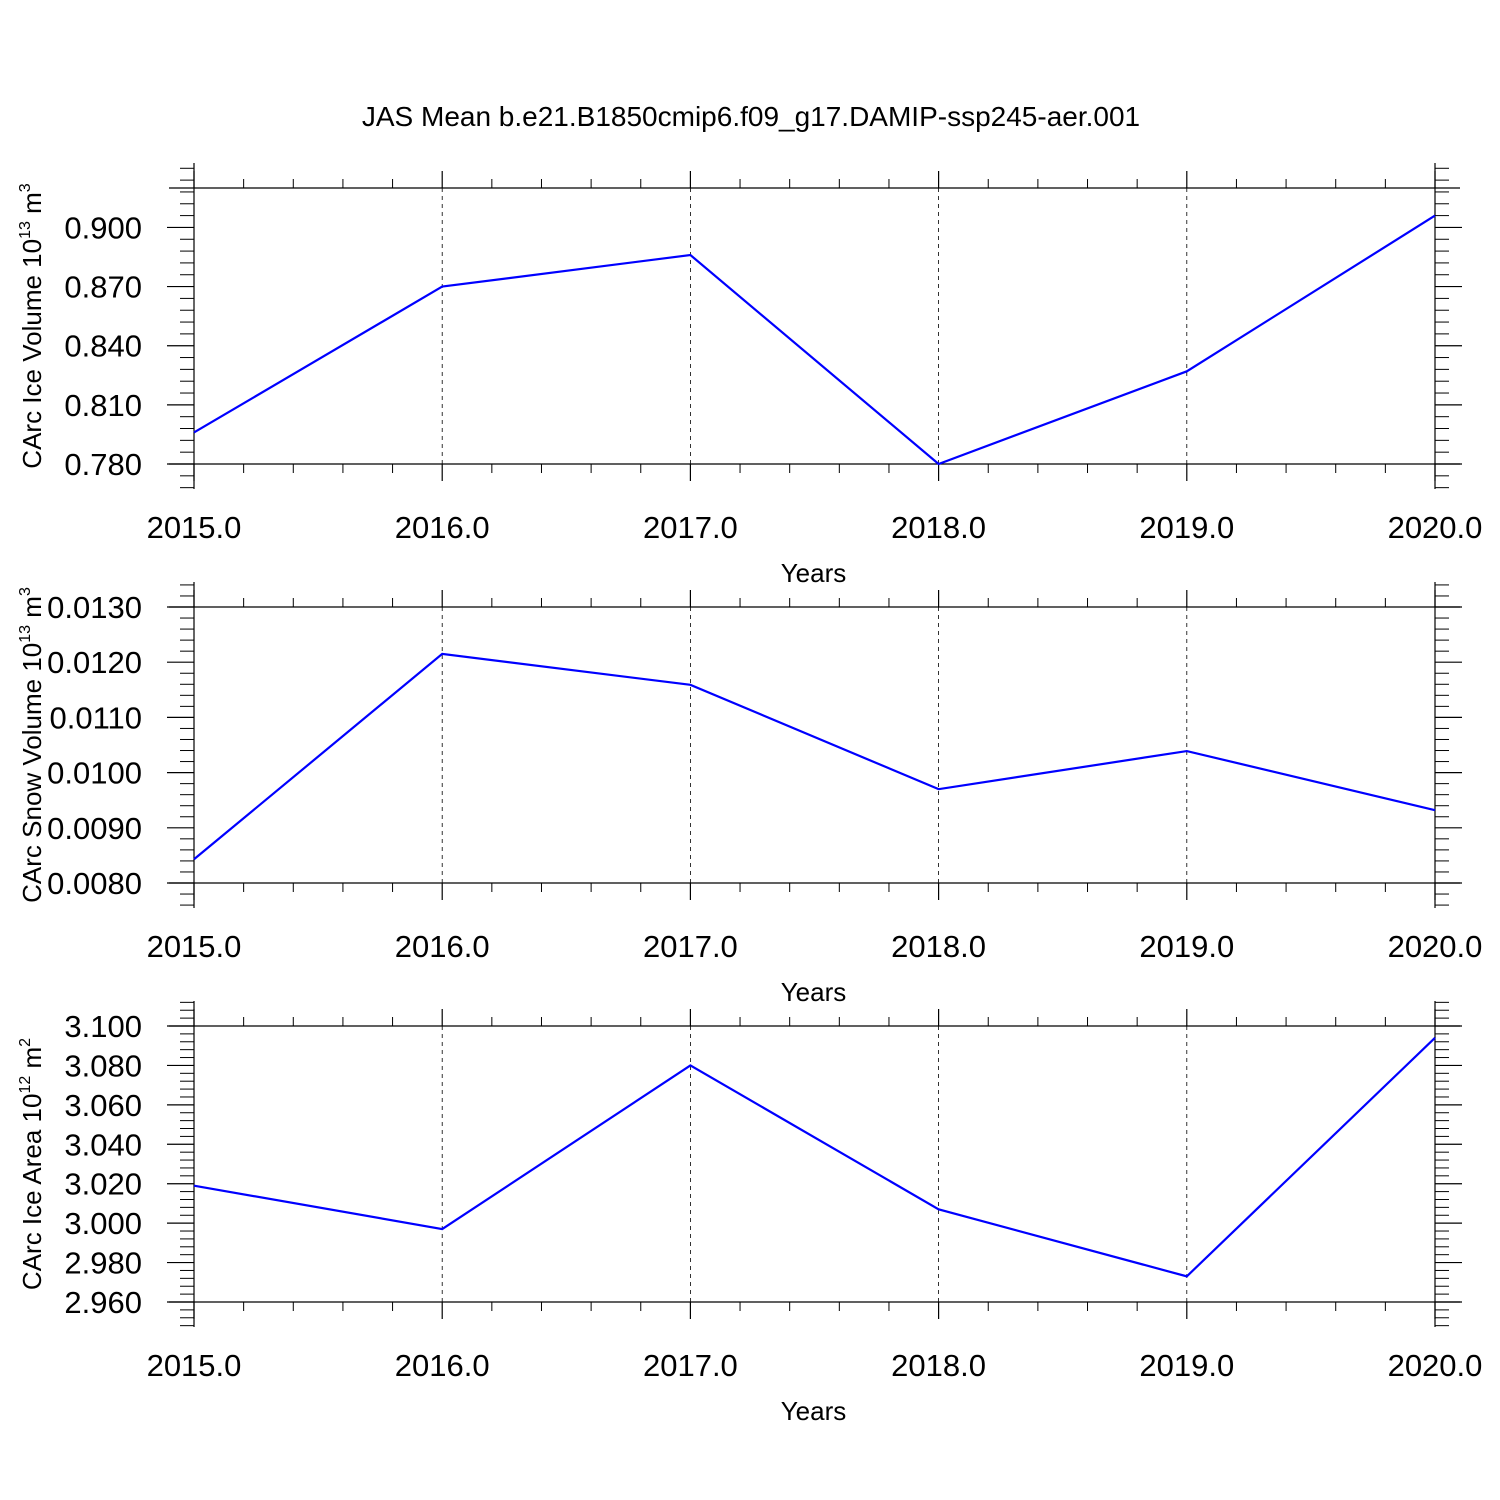 The image size is (1500, 1500). What do you see at coordinates (94, 607) in the screenshot?
I see `y-tick-label: 0.0130` at bounding box center [94, 607].